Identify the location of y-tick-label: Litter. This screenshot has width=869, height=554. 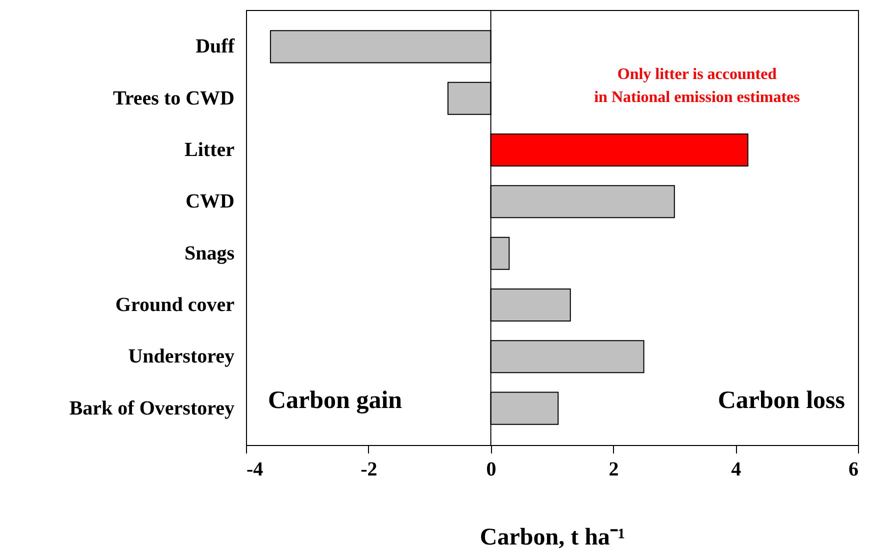
(209, 150).